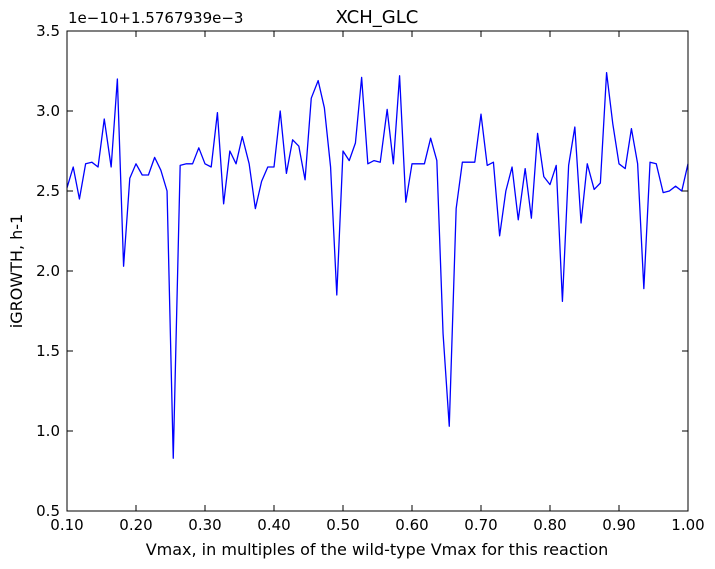 This screenshot has height=569, width=715. What do you see at coordinates (480, 525) in the screenshot?
I see `x-tick-label: 0.70` at bounding box center [480, 525].